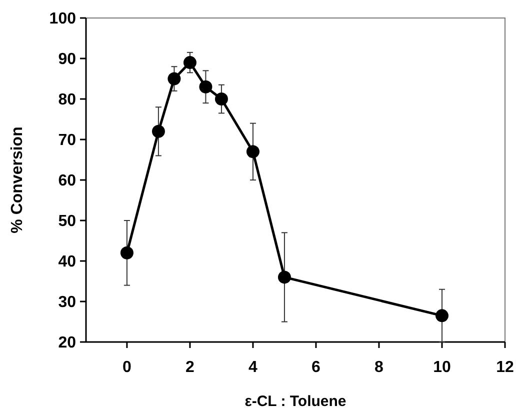 The image size is (516, 414). Describe the element at coordinates (67, 262) in the screenshot. I see `y-tick-label: 40` at that location.